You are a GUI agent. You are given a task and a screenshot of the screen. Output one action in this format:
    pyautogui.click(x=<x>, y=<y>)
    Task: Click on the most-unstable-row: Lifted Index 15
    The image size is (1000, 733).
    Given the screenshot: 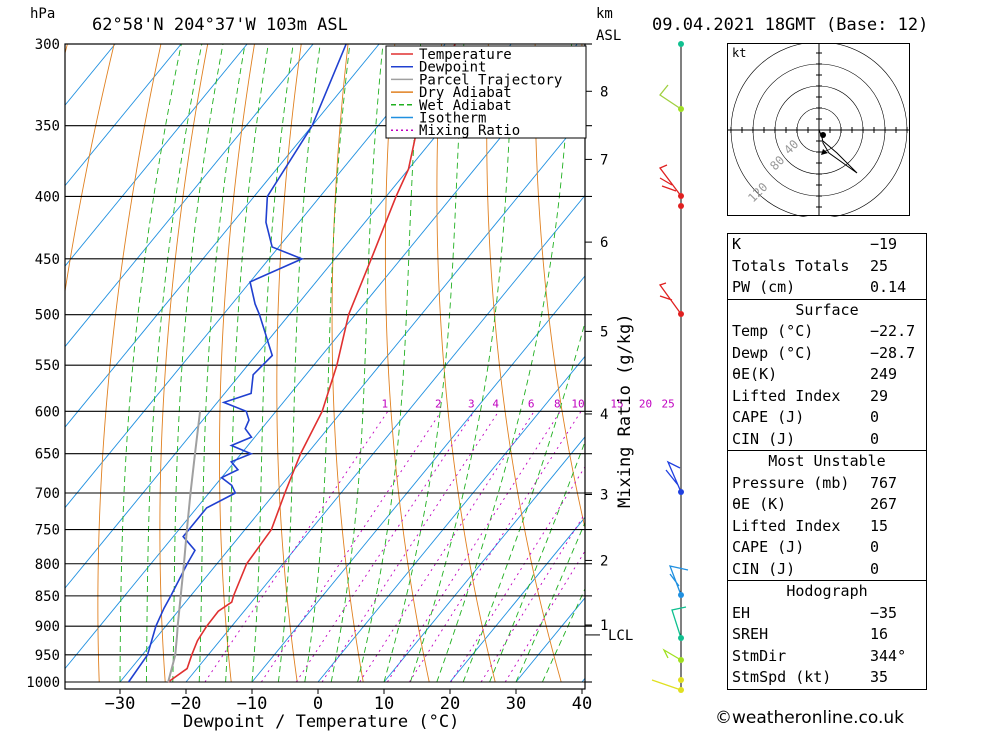 What is the action you would take?
    pyautogui.click(x=827, y=527)
    